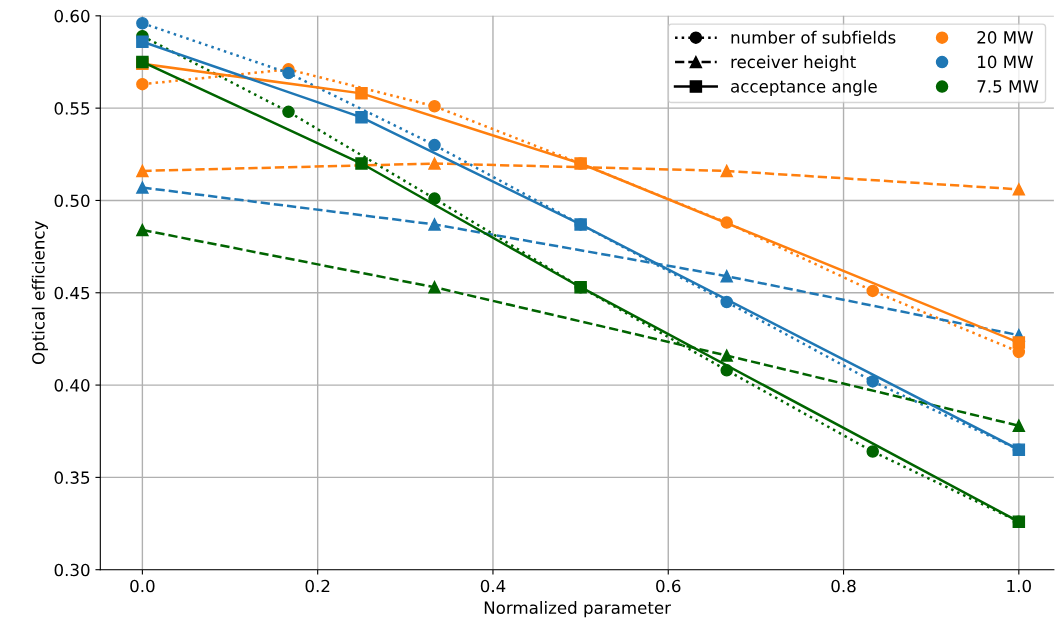 The width and height of the screenshot is (1056, 633). What do you see at coordinates (813, 37) in the screenshot?
I see `legend-label: number of subfields` at bounding box center [813, 37].